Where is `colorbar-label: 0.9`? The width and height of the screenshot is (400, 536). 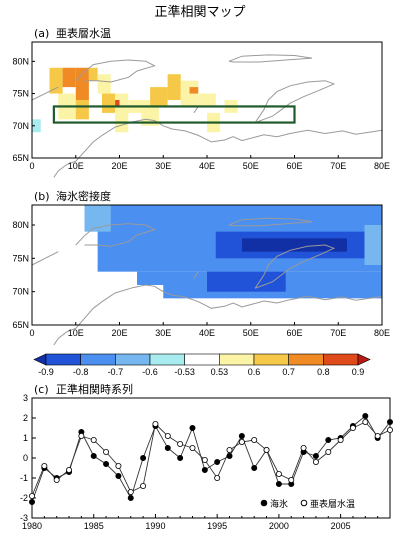
colorbar-label: 0.9 is located at coordinates (358, 372).